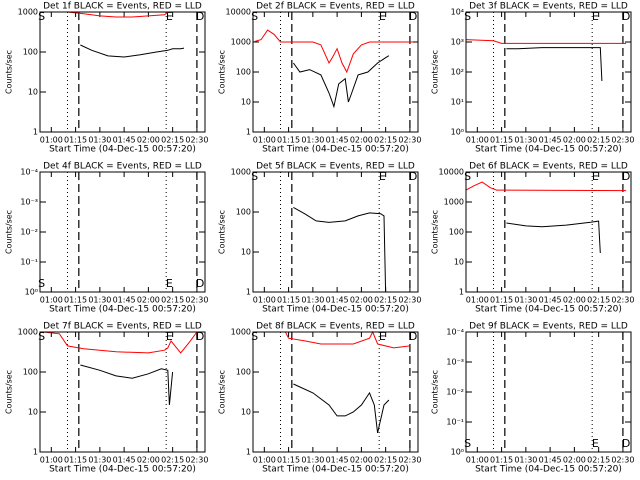 The height and width of the screenshot is (480, 640). I want to click on chart-title: Det 2f BLACK = Events, RED = LLD, so click(335, 7).